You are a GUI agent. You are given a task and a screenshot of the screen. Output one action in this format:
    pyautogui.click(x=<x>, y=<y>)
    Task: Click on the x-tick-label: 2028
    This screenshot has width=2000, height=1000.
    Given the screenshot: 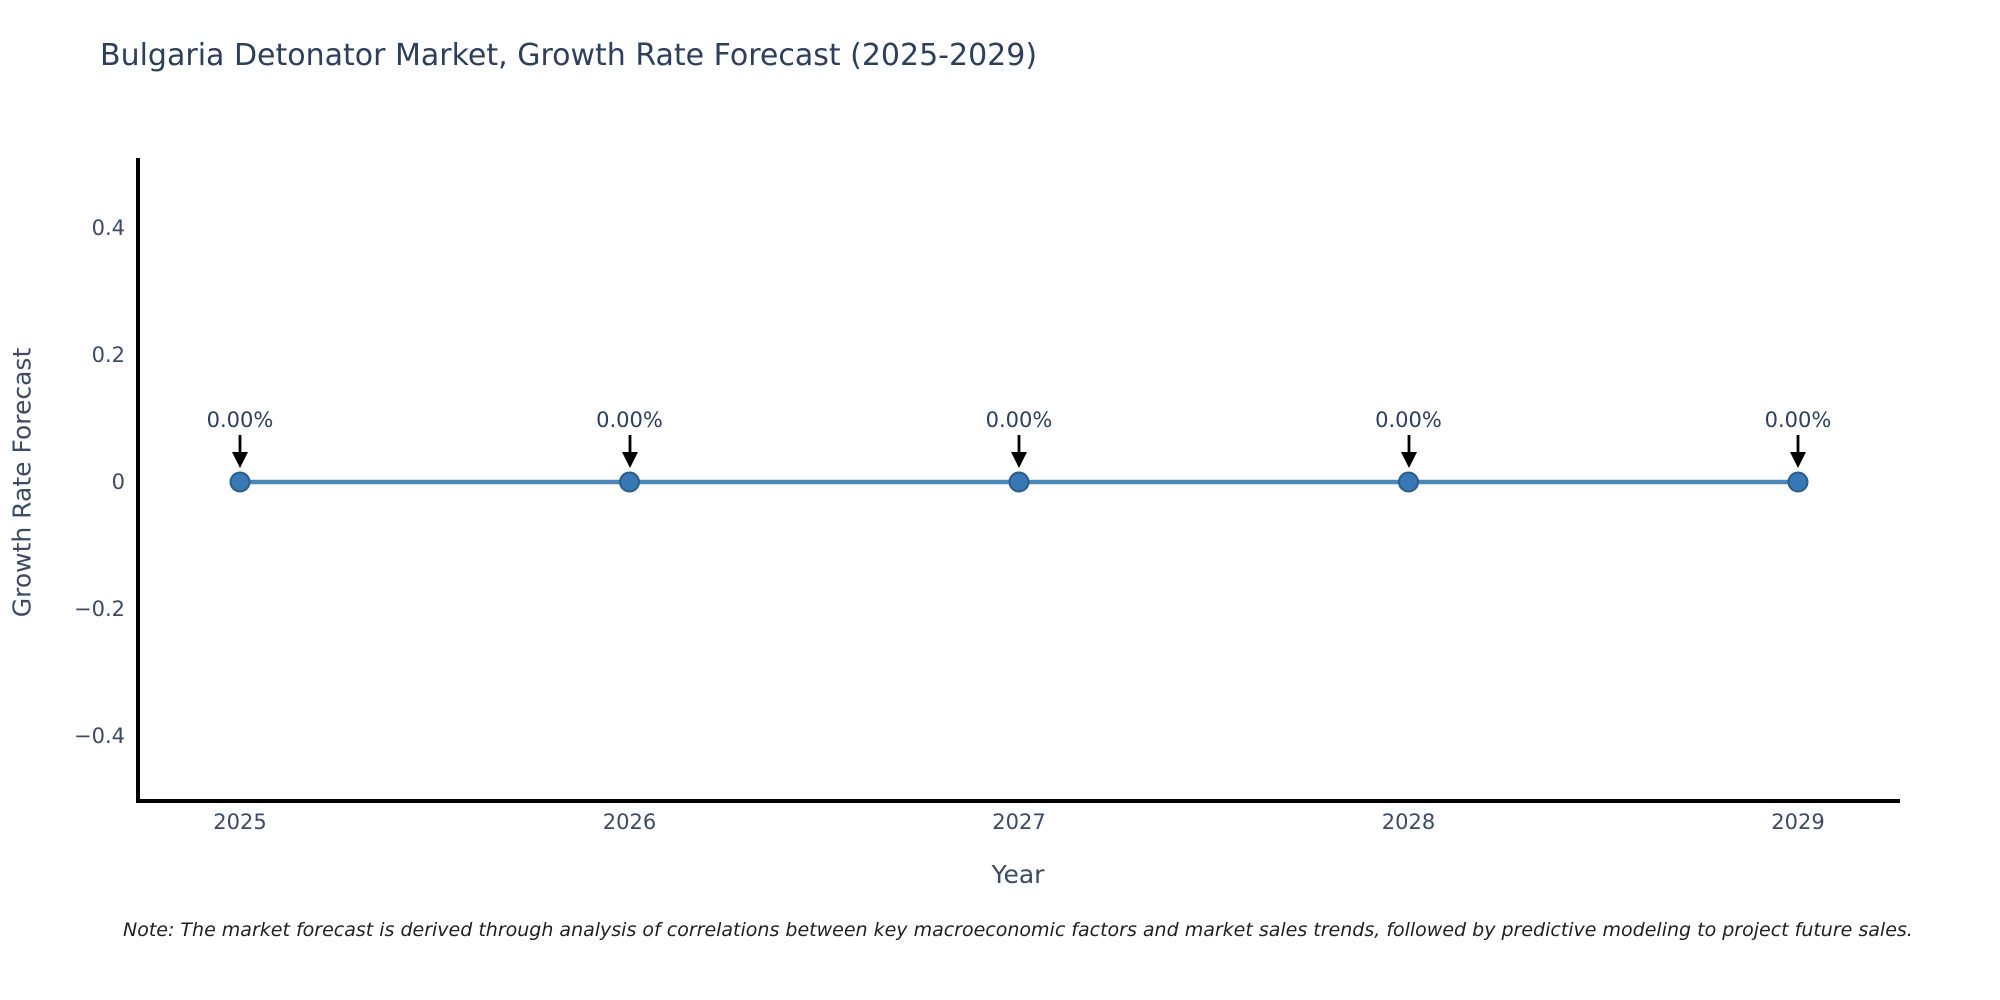 What is the action you would take?
    pyautogui.click(x=1408, y=822)
    